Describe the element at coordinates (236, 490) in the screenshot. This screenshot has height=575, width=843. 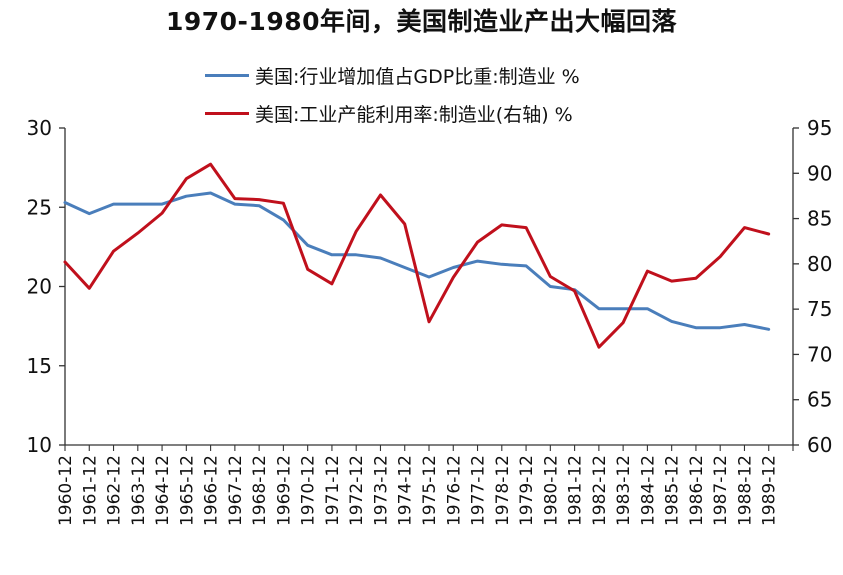
I see `x-tick-label: 1967-12` at that location.